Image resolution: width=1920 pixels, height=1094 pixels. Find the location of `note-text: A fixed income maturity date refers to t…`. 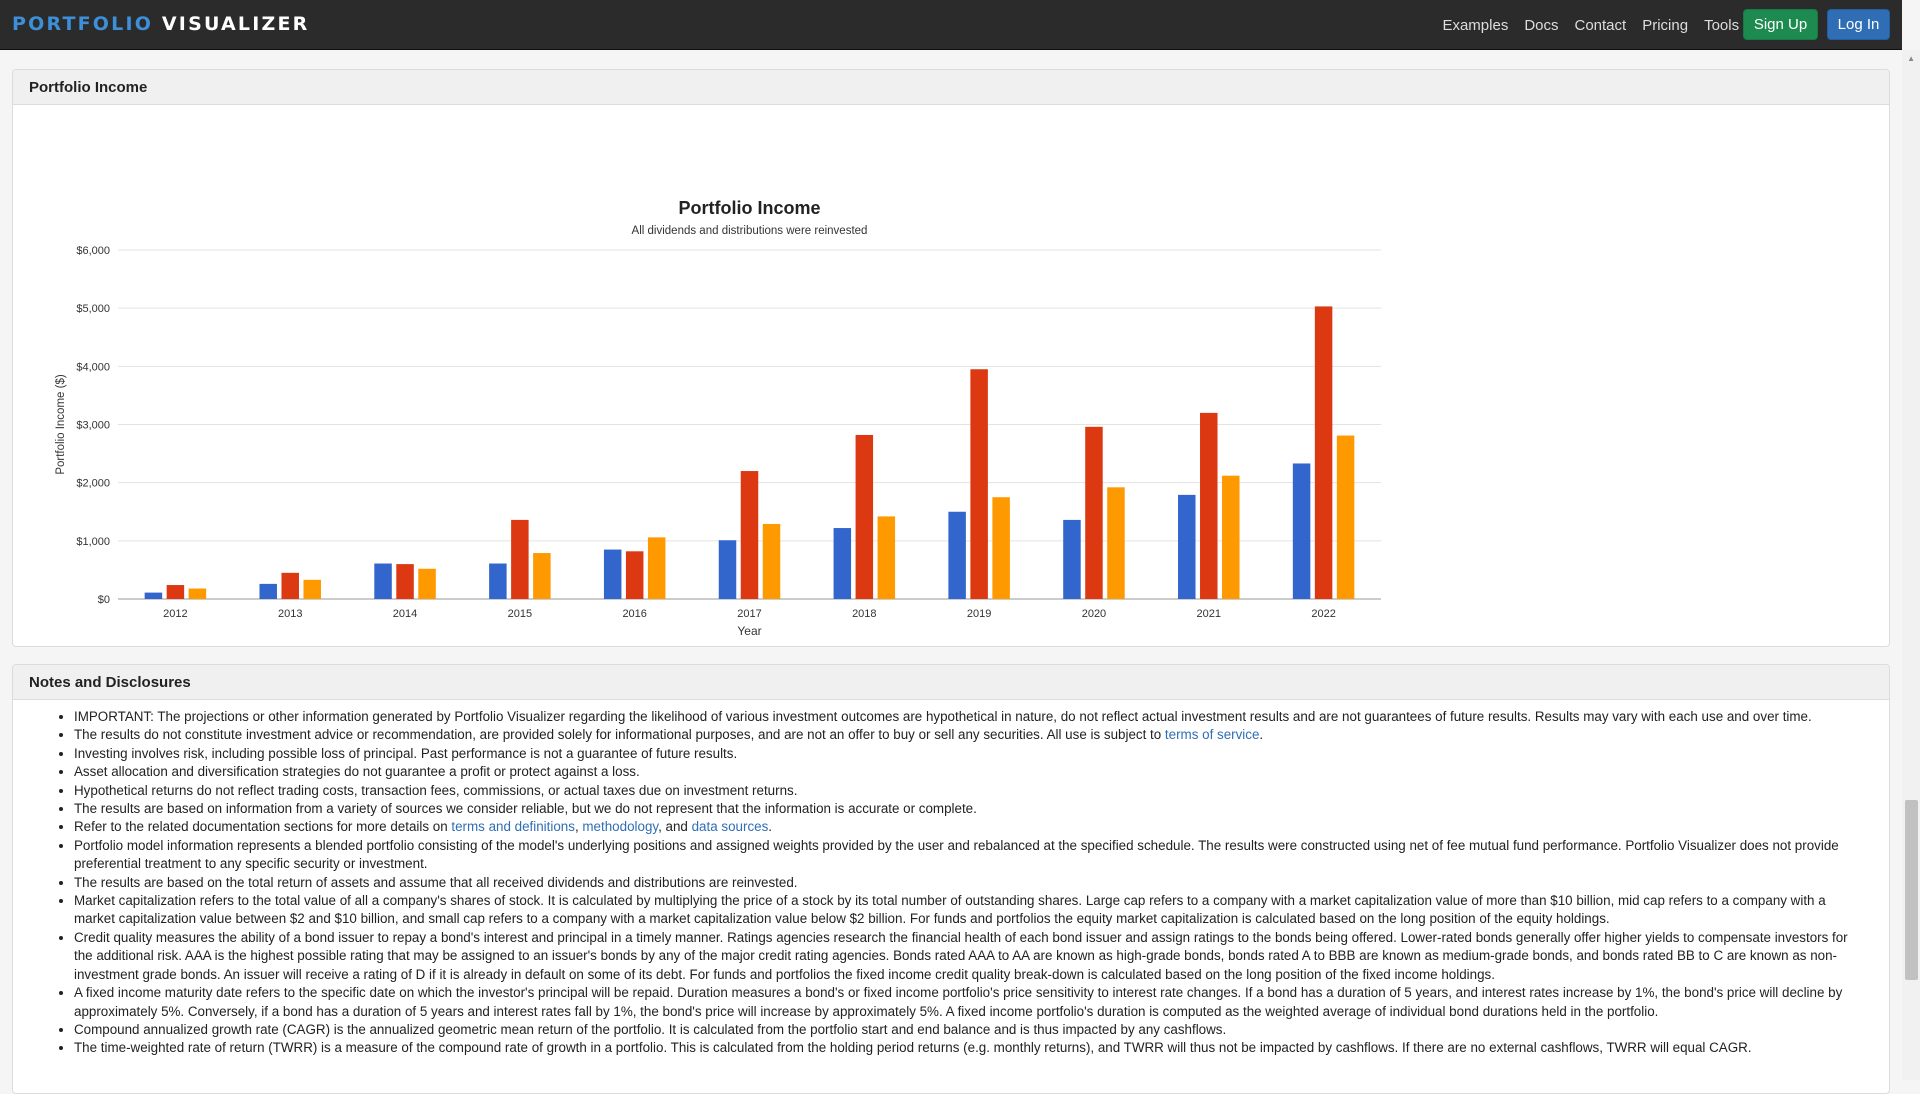

note-text: A fixed income maturity date refers to t… is located at coordinates (958, 1002).